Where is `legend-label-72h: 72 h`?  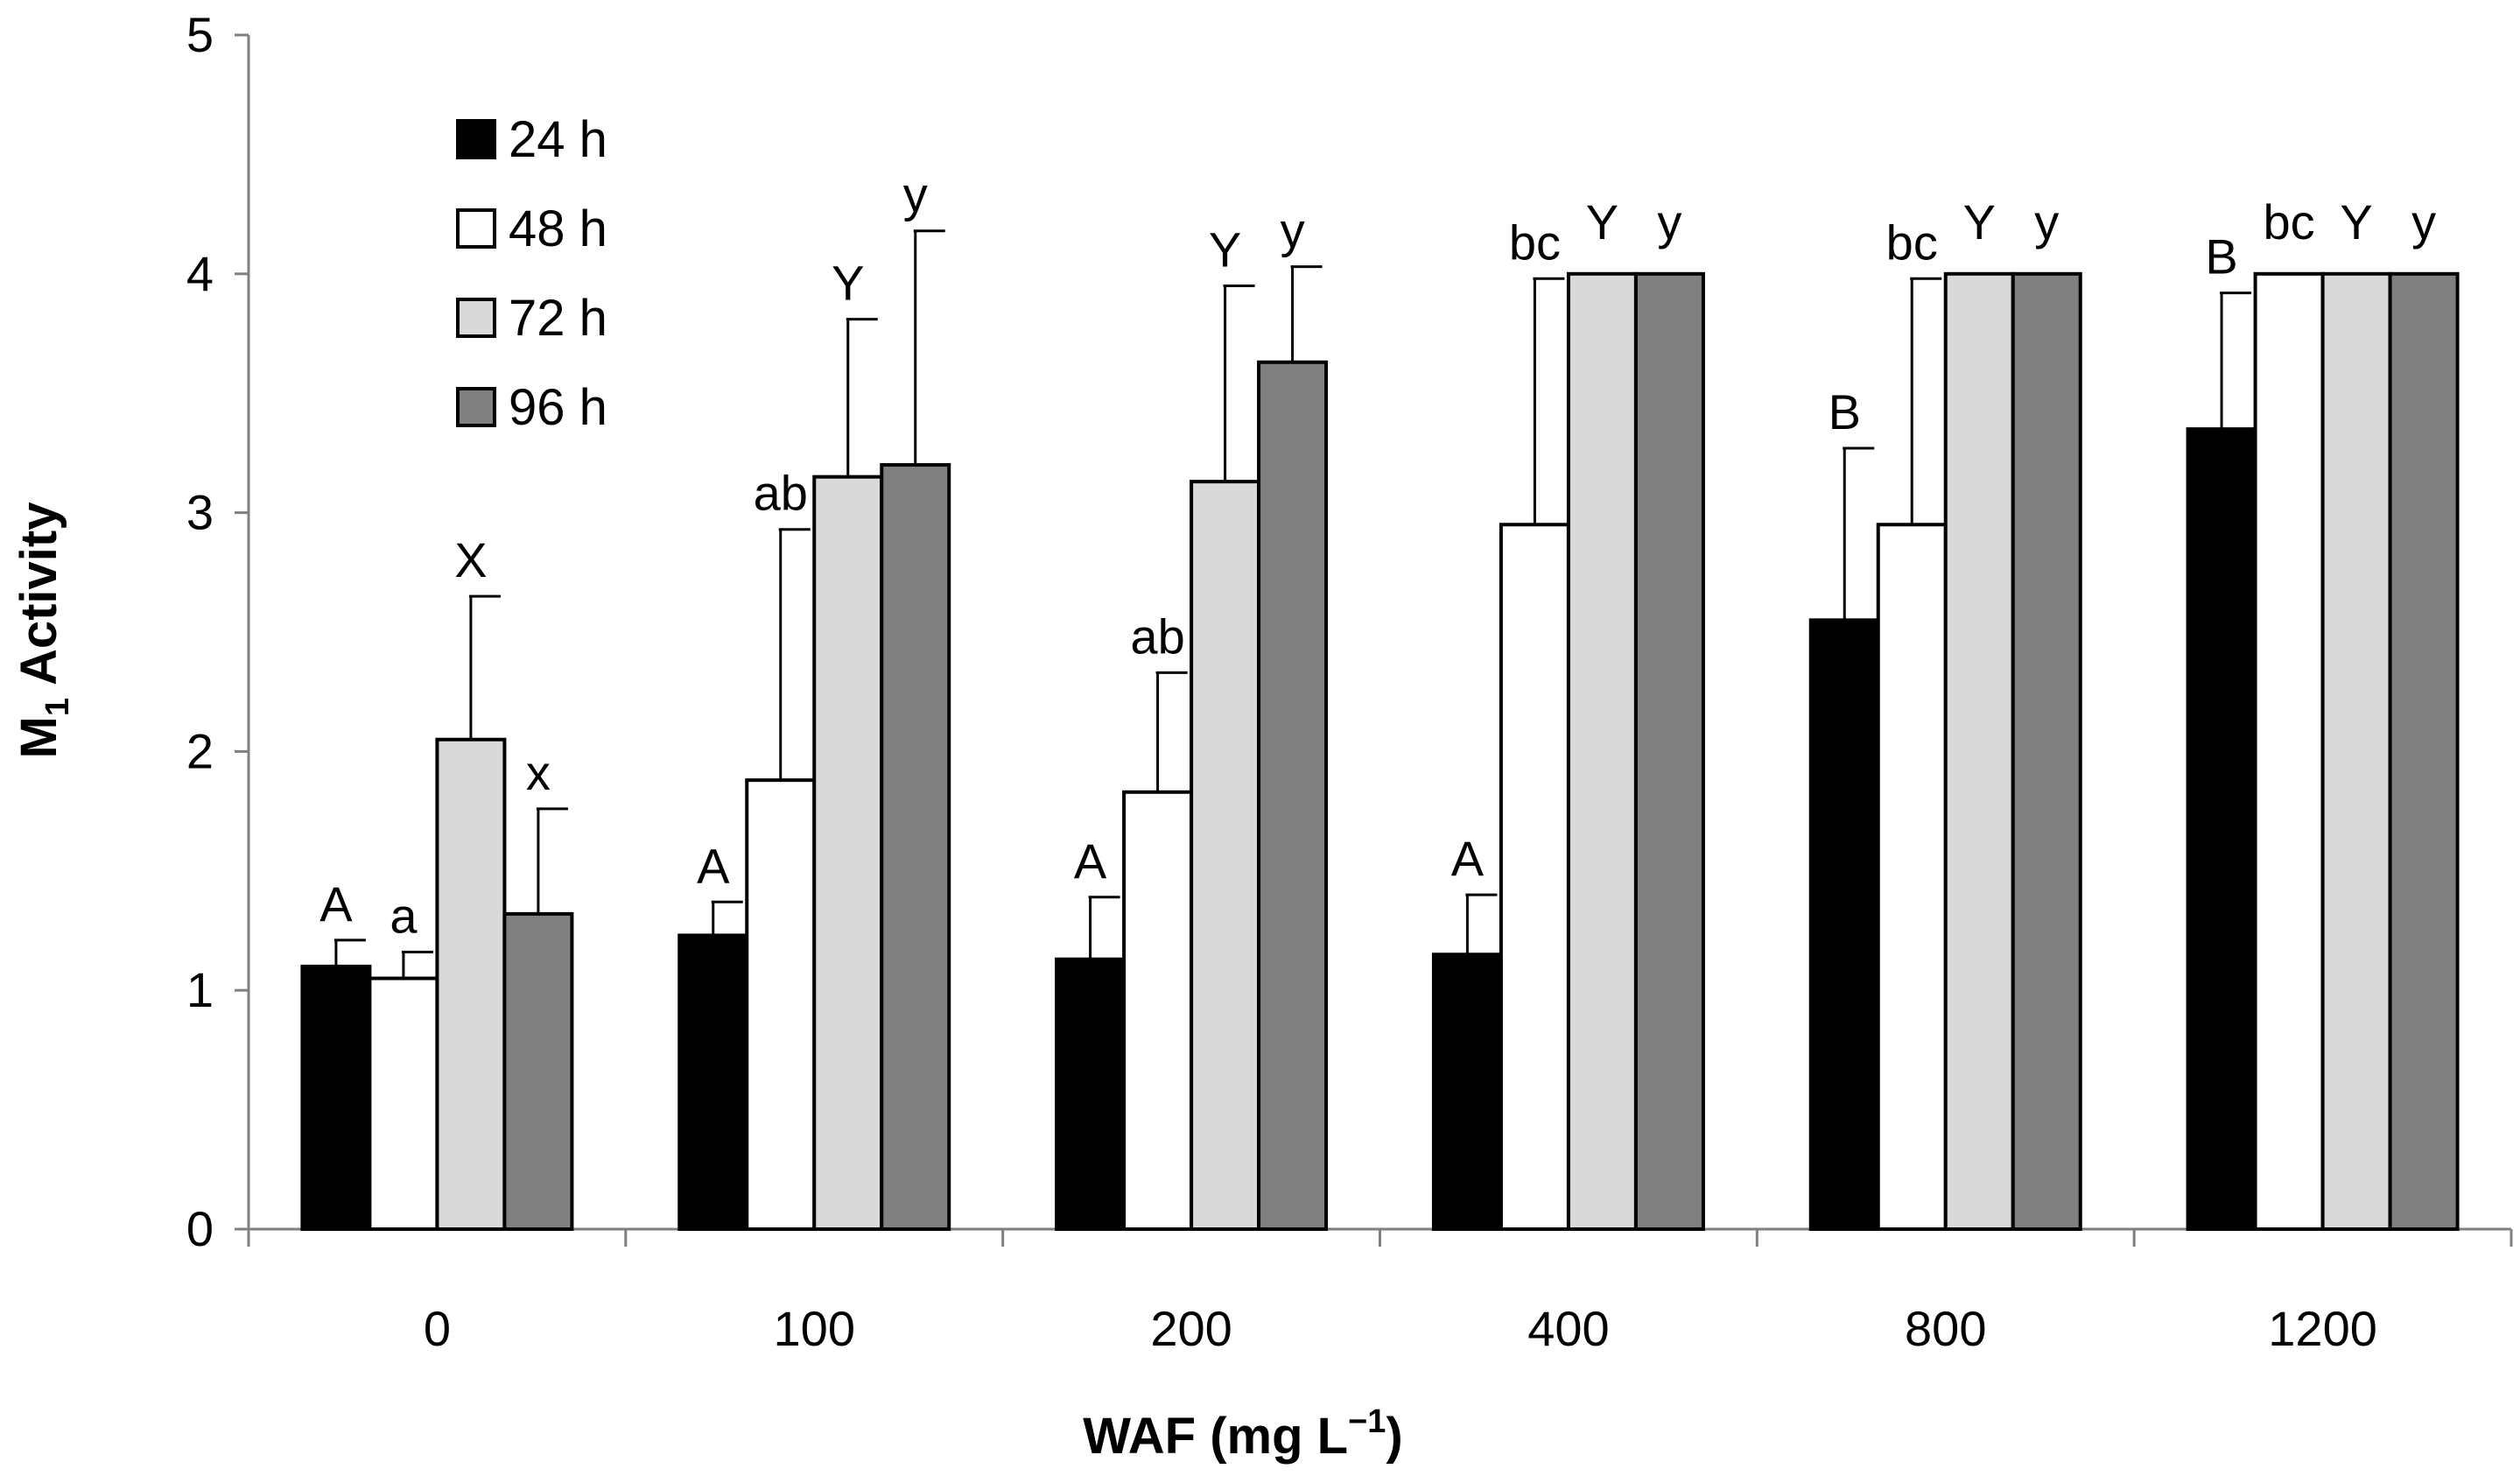
legend-label-72h: 72 h is located at coordinates (558, 318).